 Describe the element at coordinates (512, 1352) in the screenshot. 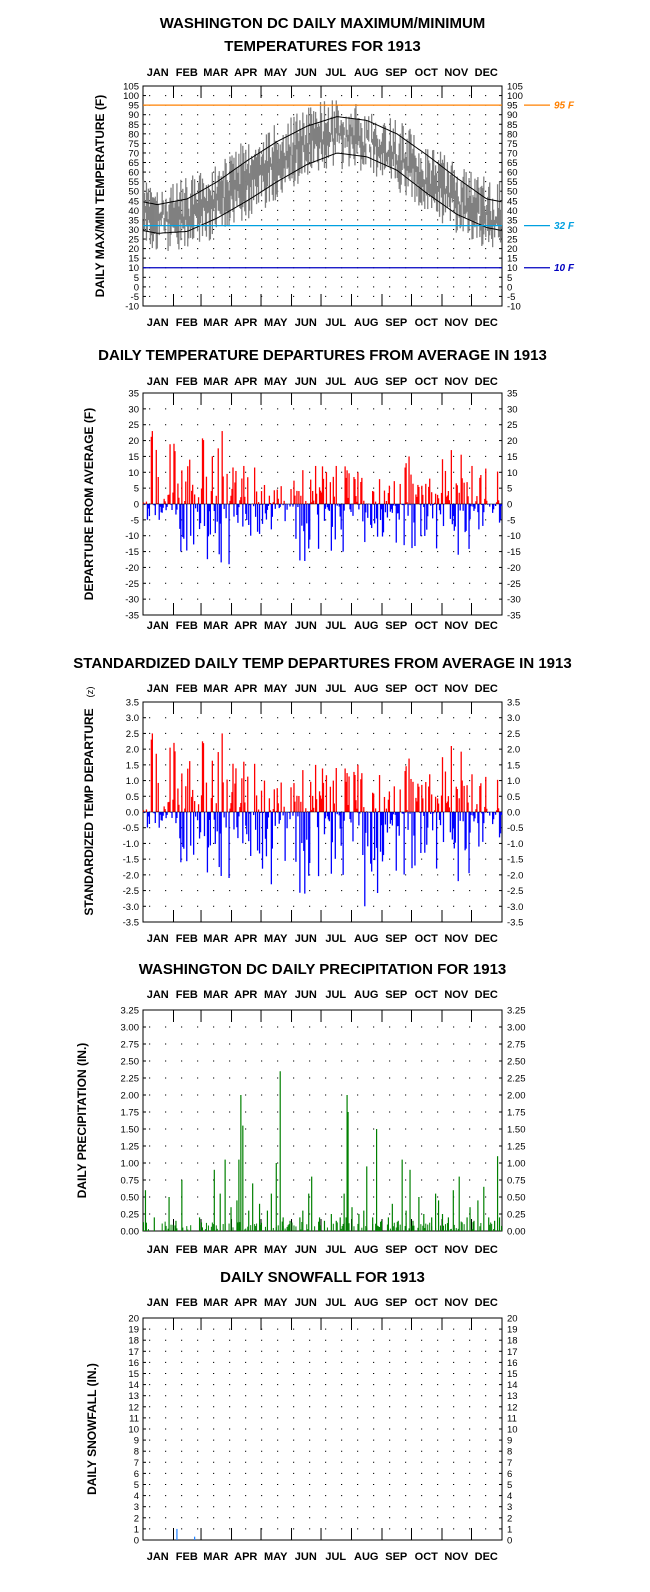

I see `y-tick-label-right: 17` at that location.